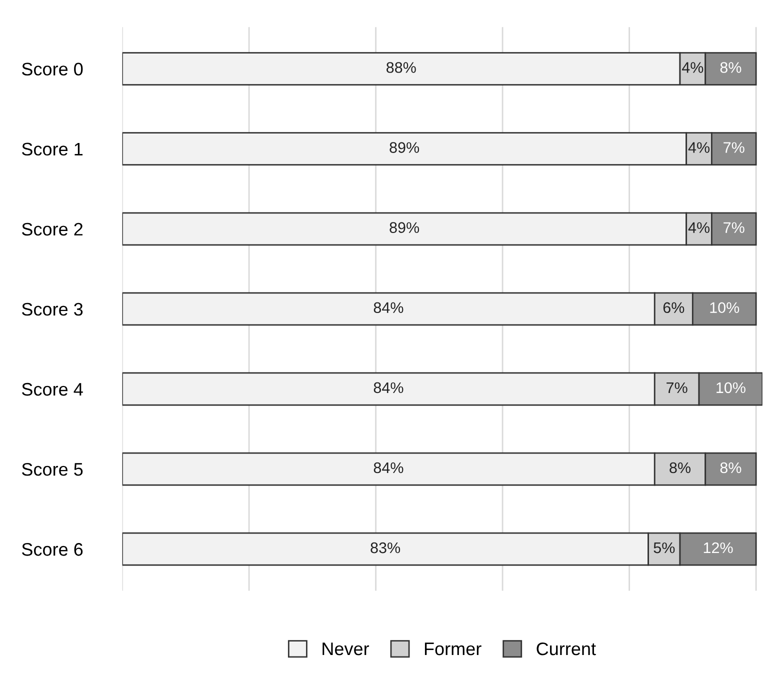  Describe the element at coordinates (52, 389) in the screenshot. I see `y-tick-label: Score 4` at that location.